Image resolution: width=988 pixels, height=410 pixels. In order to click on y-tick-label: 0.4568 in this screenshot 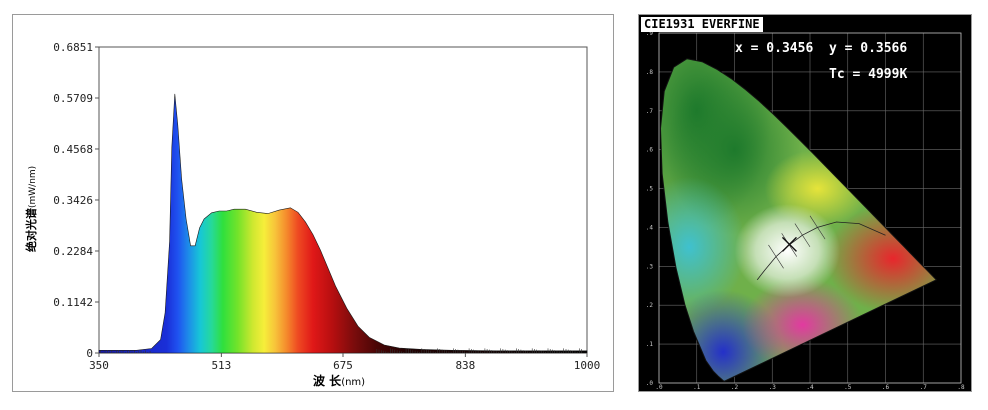, I will do `click(73, 149)`.